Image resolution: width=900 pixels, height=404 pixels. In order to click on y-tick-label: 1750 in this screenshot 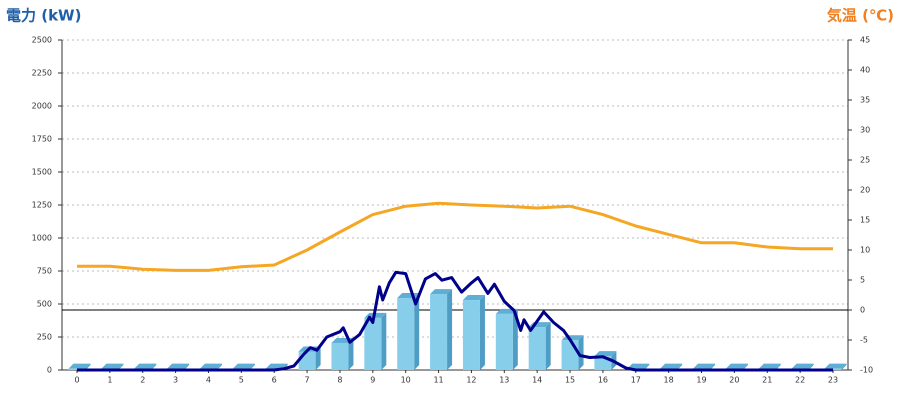, I will do `click(42, 139)`.